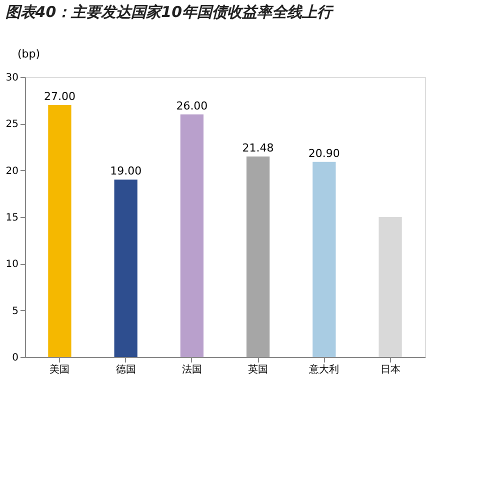 The width and height of the screenshot is (480, 480). What do you see at coordinates (12, 124) in the screenshot?
I see `y-tick-label: 25` at bounding box center [12, 124].